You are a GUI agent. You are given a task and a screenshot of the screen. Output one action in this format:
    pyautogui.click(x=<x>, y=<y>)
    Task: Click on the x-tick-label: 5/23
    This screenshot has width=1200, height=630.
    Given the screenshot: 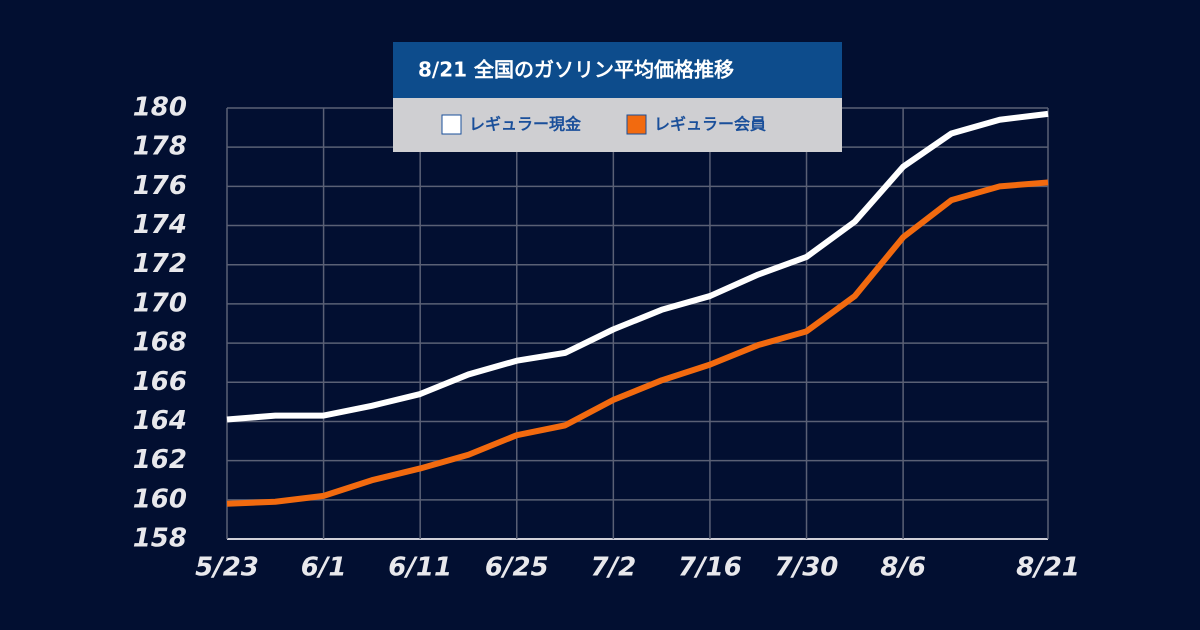 What is the action you would take?
    pyautogui.click(x=227, y=568)
    